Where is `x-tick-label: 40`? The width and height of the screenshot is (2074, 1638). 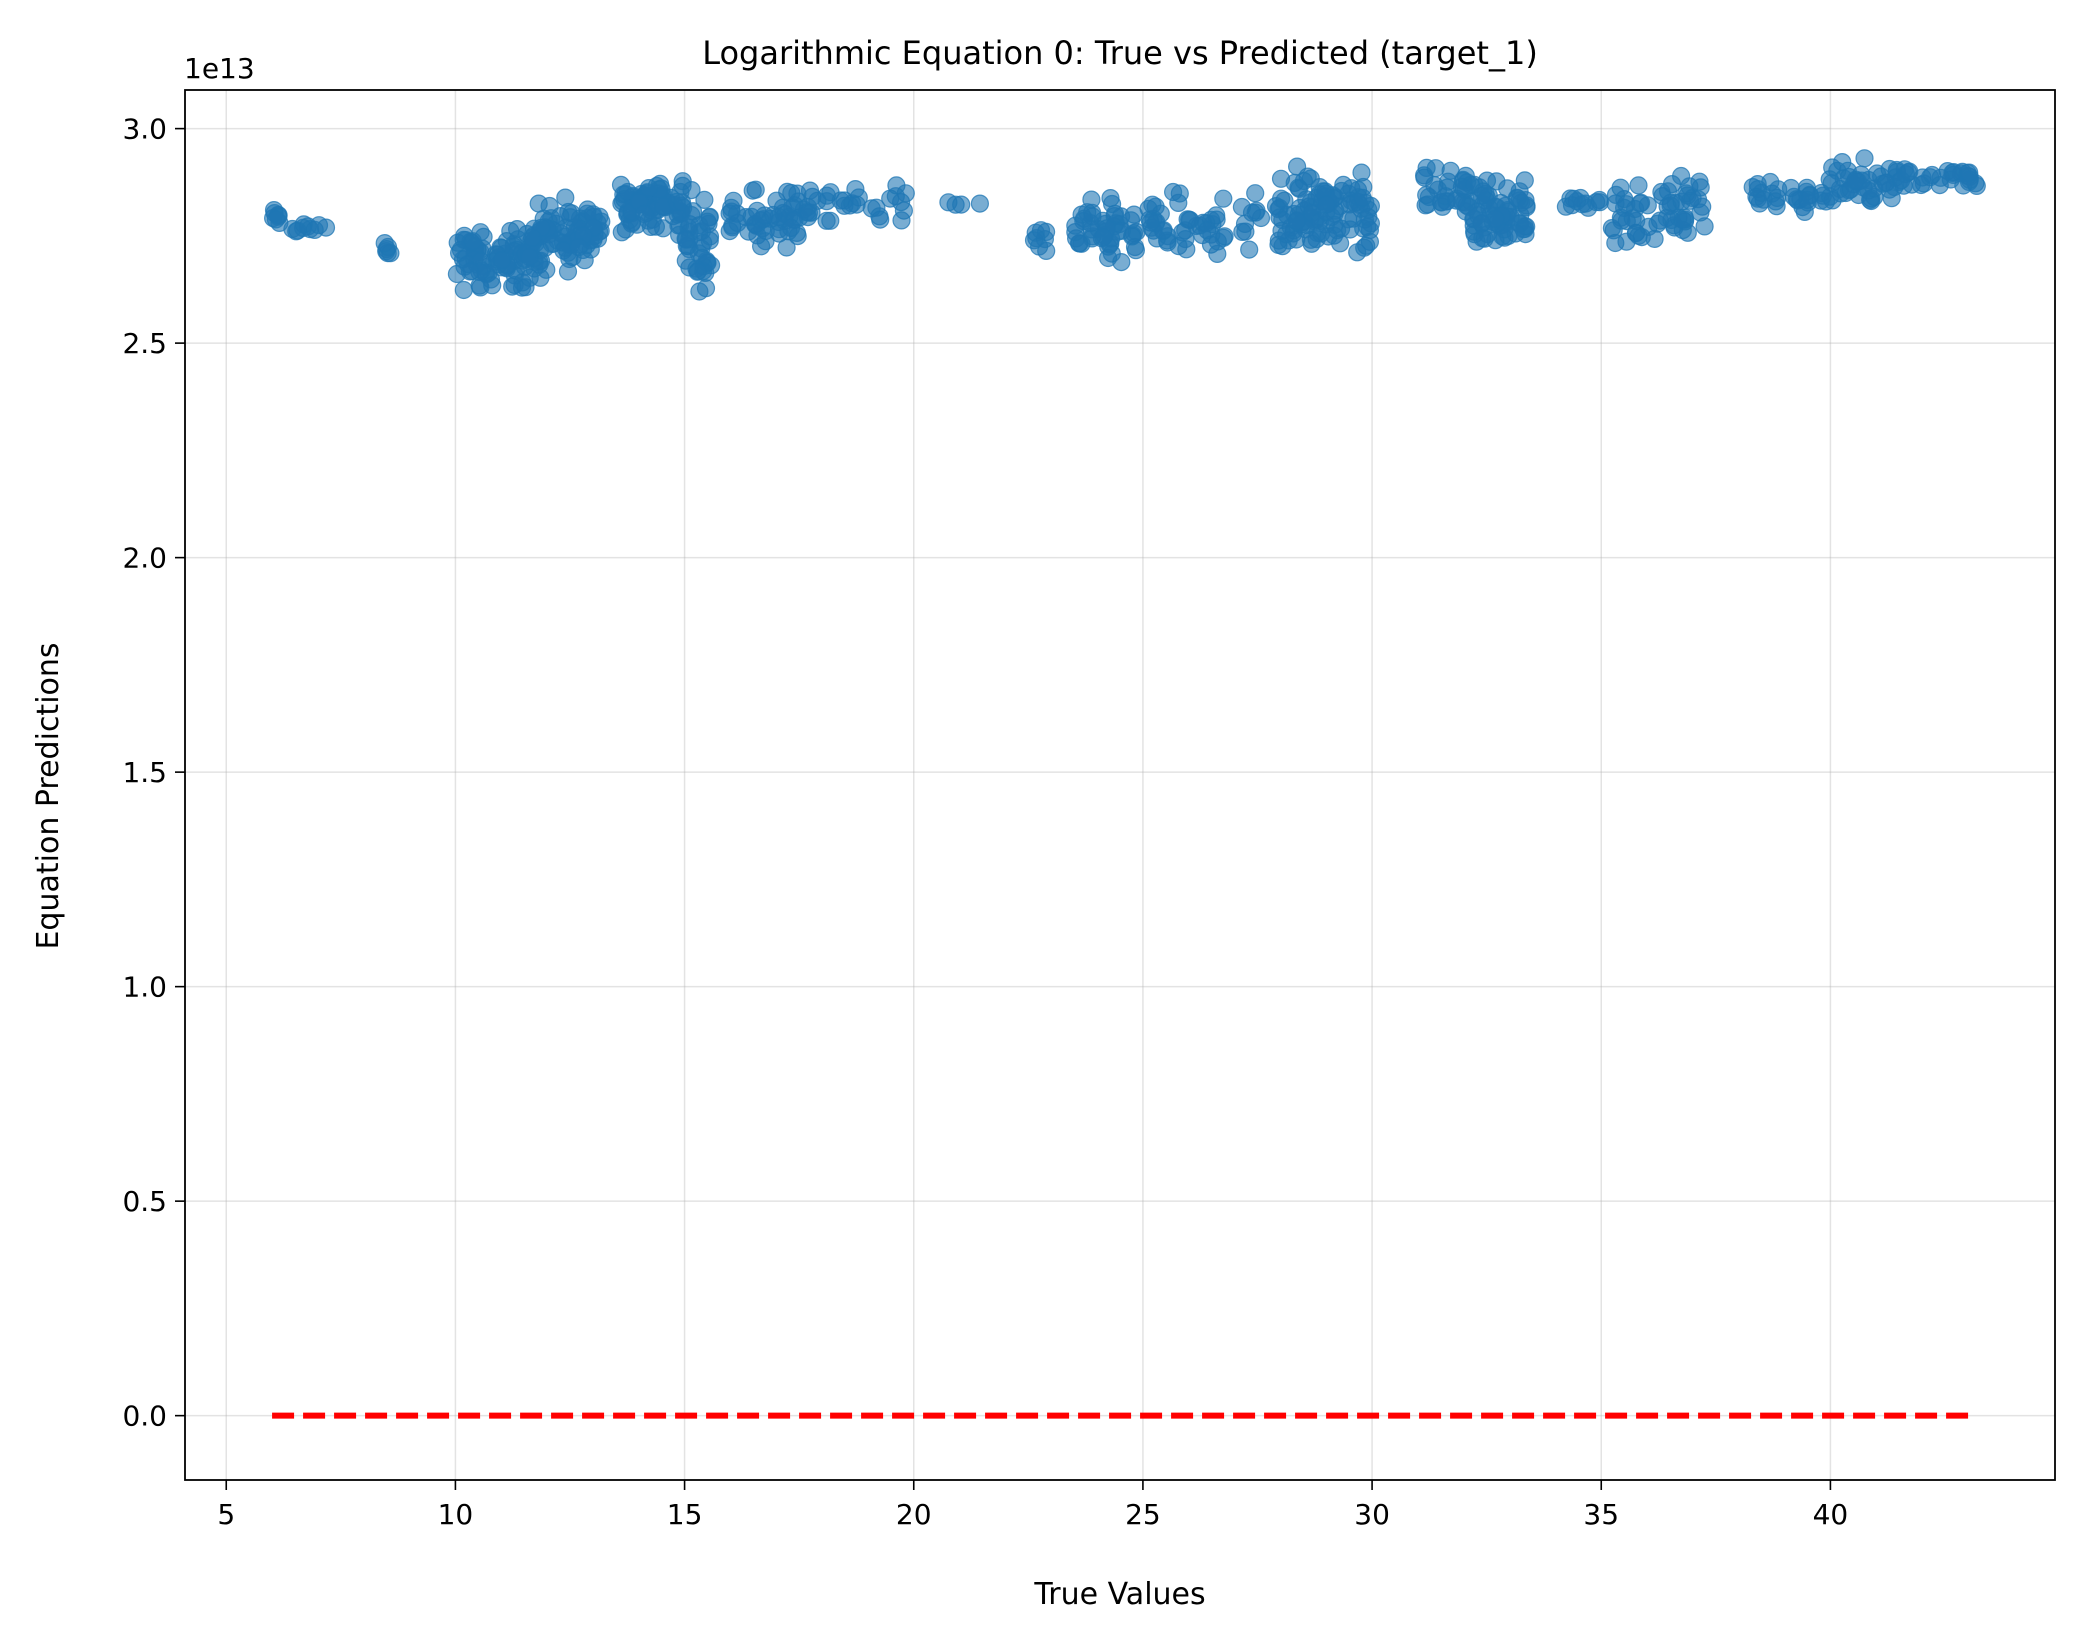
x-tick-label: 40 is located at coordinates (1831, 1514).